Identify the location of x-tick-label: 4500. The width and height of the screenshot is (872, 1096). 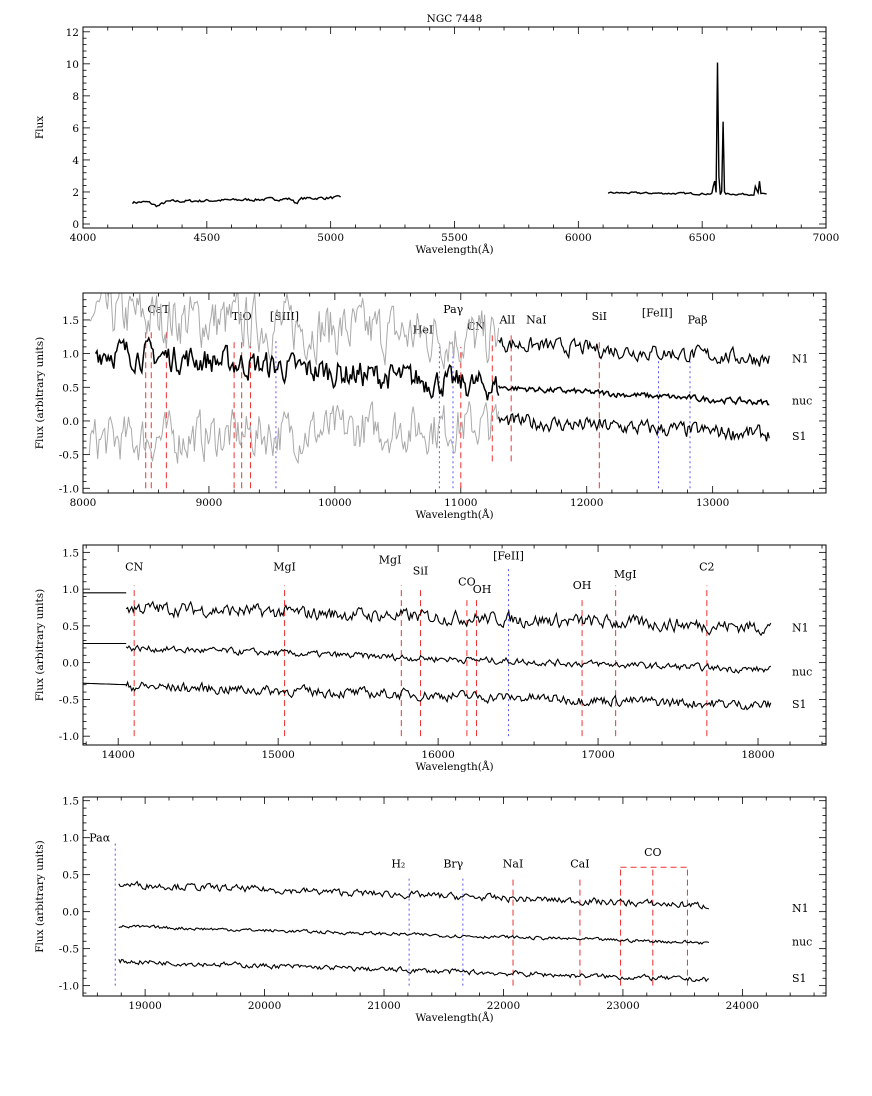
(206, 238).